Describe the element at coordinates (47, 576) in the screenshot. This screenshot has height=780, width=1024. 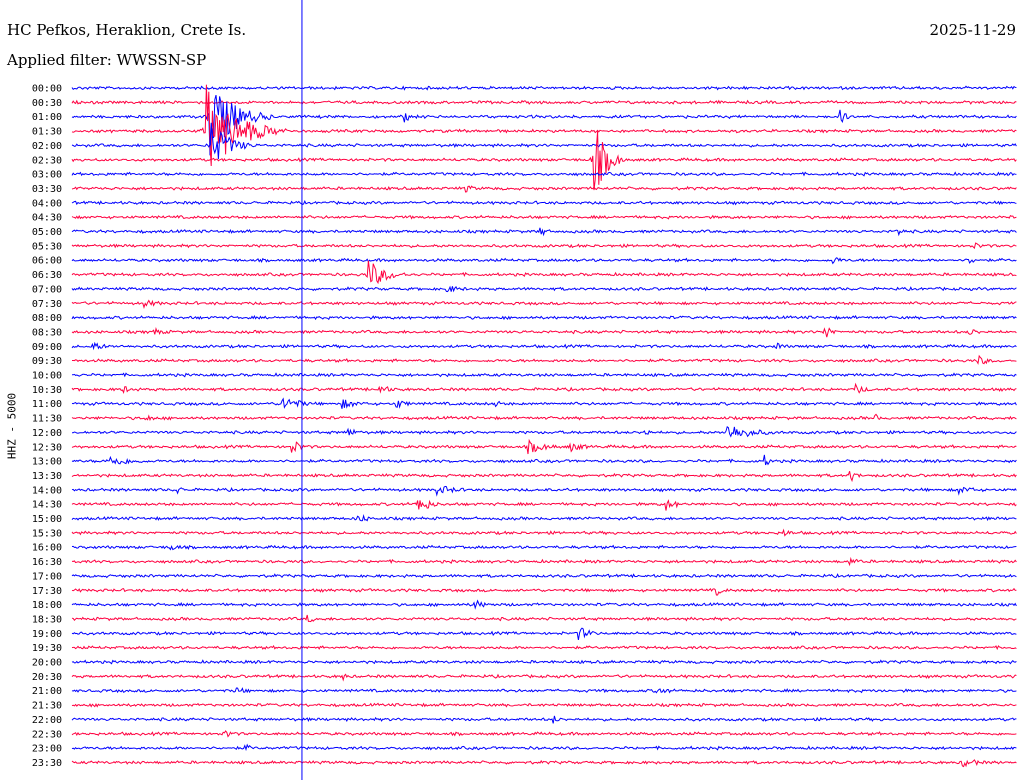
I see `row-label: 17:00` at that location.